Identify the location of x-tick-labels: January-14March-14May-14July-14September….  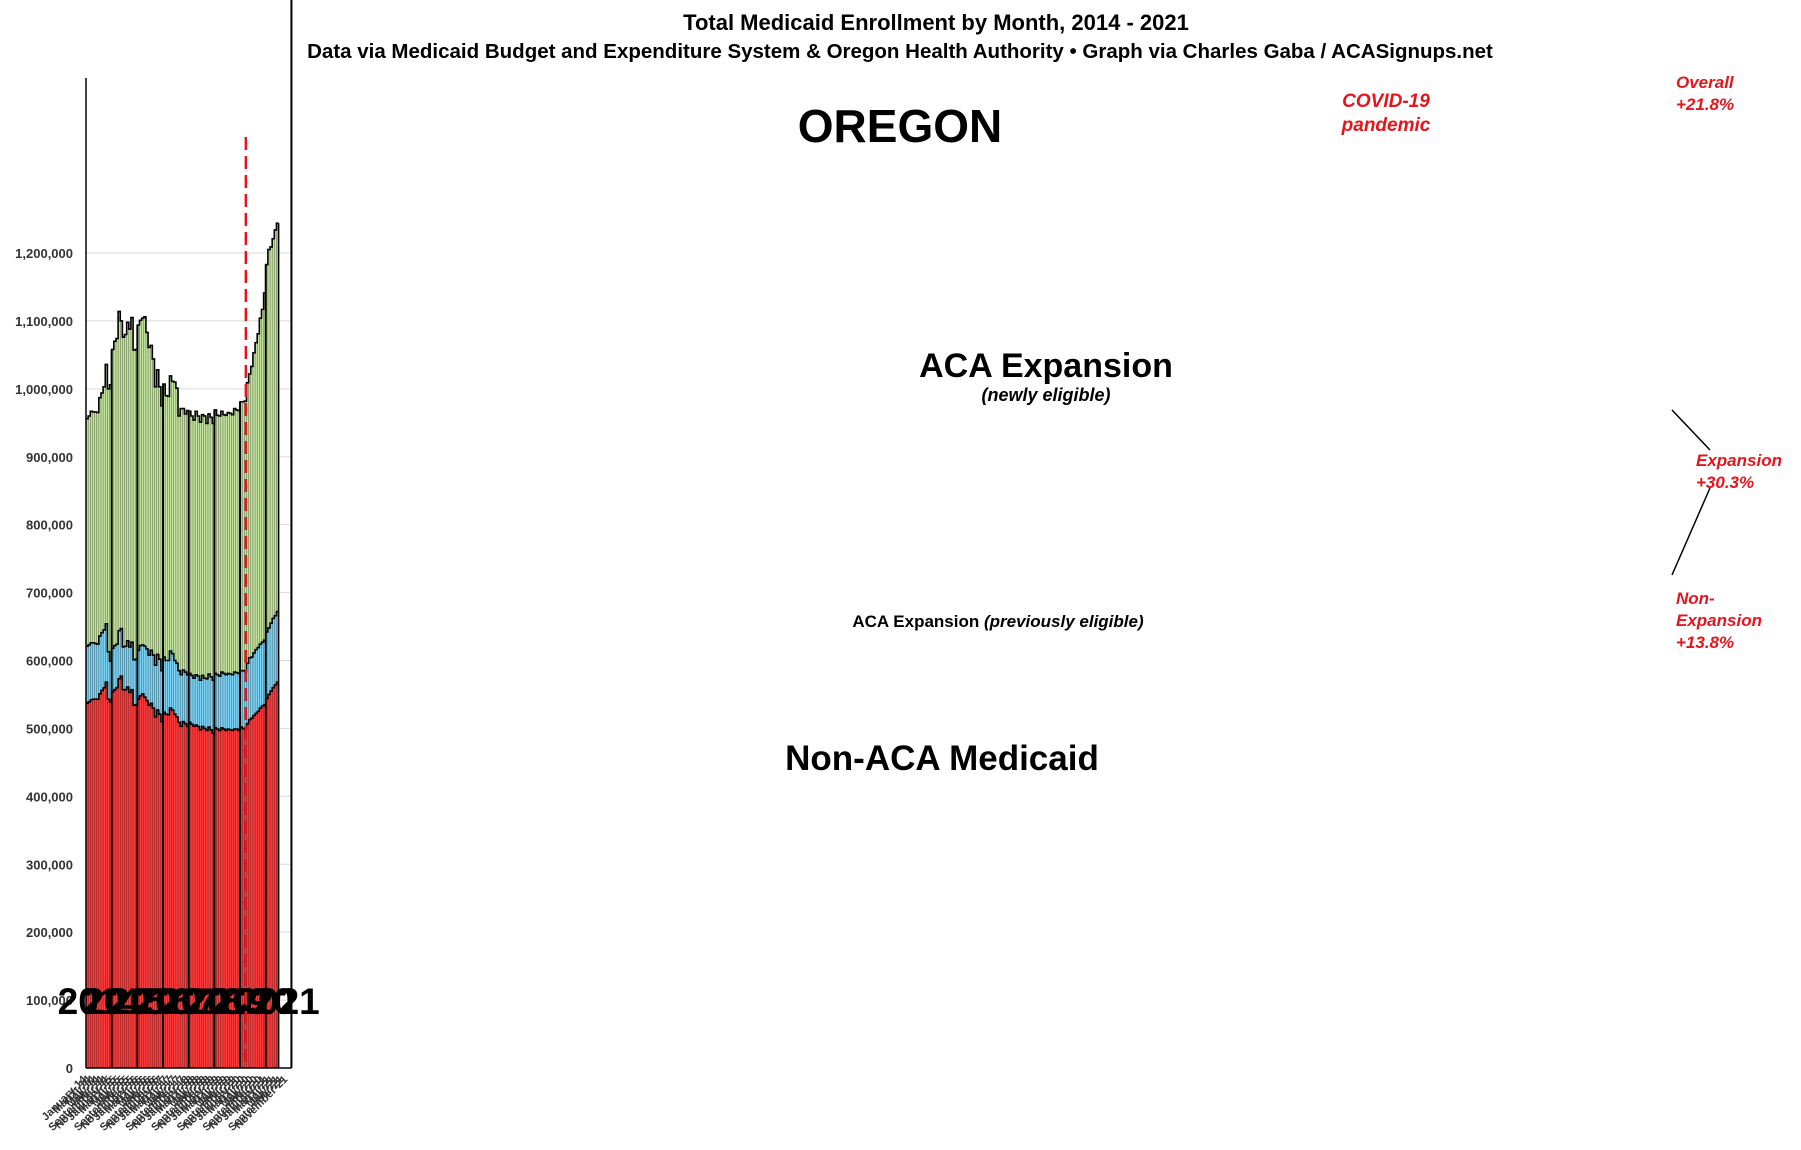
(165, 1103).